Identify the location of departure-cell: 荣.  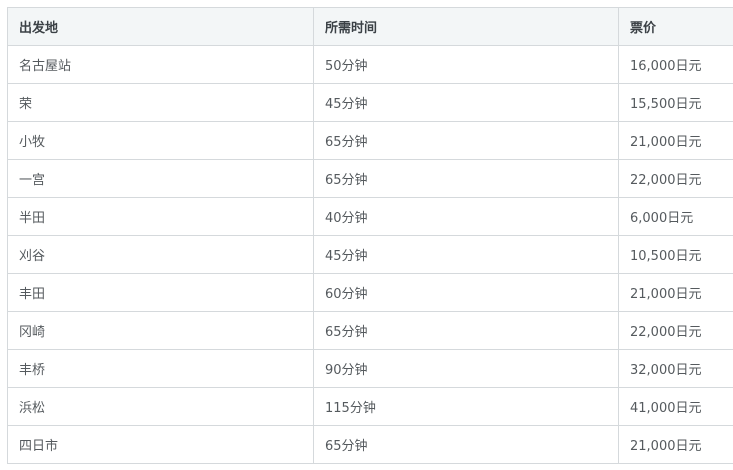
(160, 102).